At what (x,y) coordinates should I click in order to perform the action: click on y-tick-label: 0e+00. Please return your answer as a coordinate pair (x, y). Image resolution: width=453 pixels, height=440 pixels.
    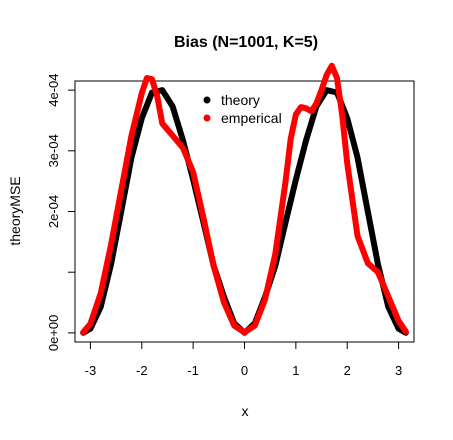
    Looking at the image, I should click on (53, 333).